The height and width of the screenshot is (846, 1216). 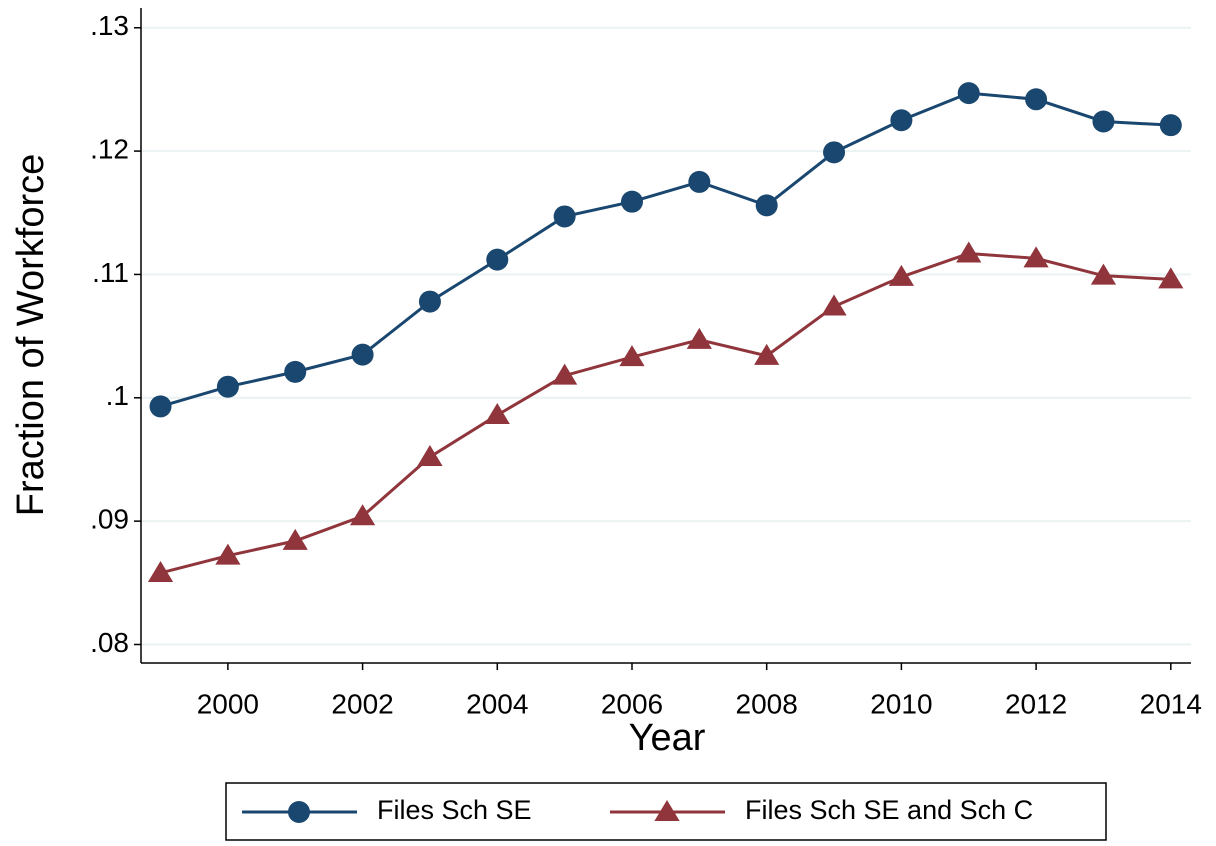 What do you see at coordinates (1171, 703) in the screenshot?
I see `x-tick-label: 2014` at bounding box center [1171, 703].